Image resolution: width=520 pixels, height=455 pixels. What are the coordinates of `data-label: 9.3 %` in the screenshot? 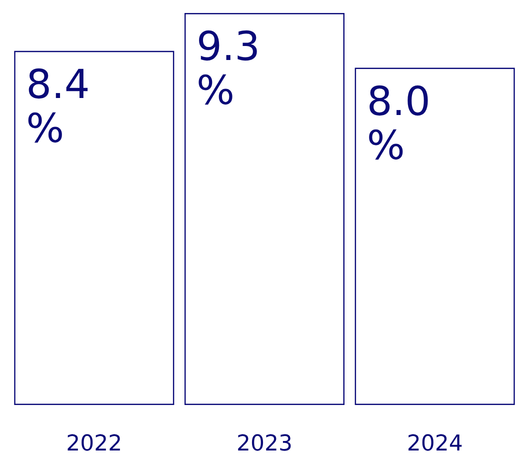 It's located at (228, 69).